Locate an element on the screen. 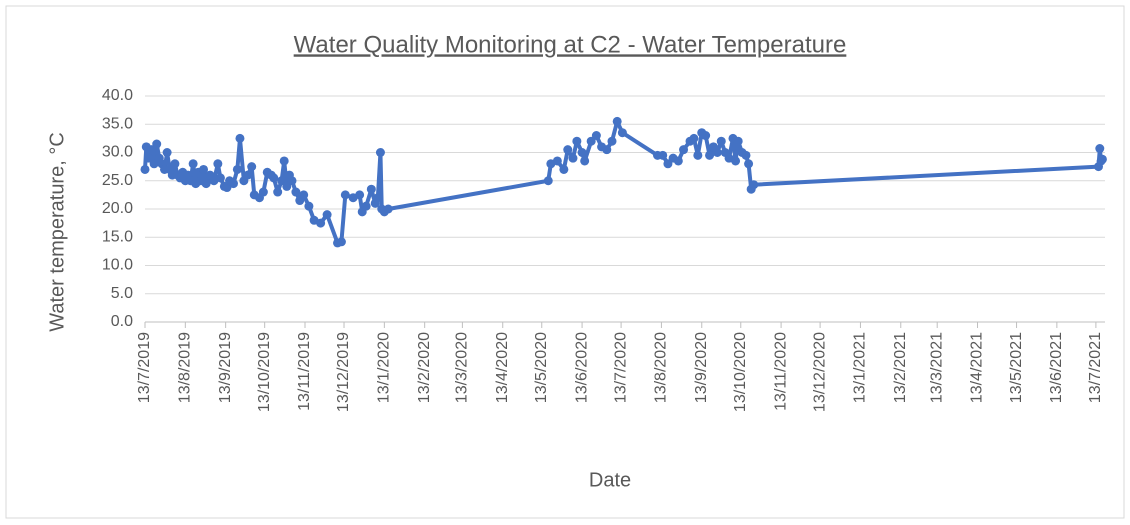 The image size is (1130, 525). x-tick-label: 13/3/2021 is located at coordinates (936, 367).